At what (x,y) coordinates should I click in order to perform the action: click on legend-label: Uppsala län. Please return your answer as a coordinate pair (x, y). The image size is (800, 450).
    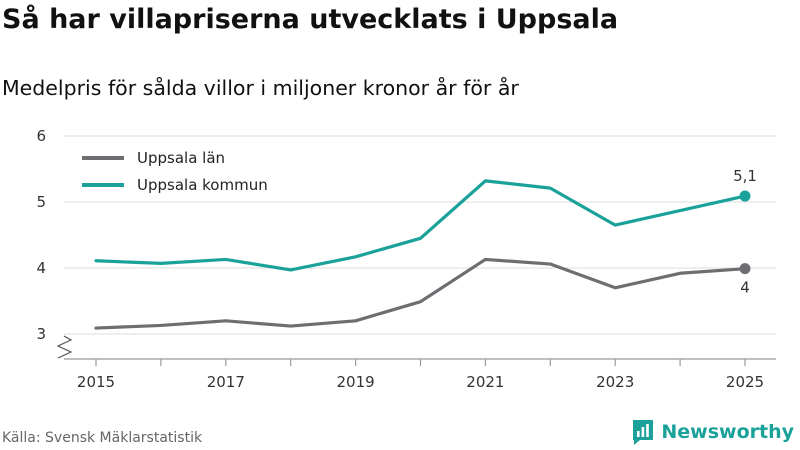
    Looking at the image, I should click on (181, 158).